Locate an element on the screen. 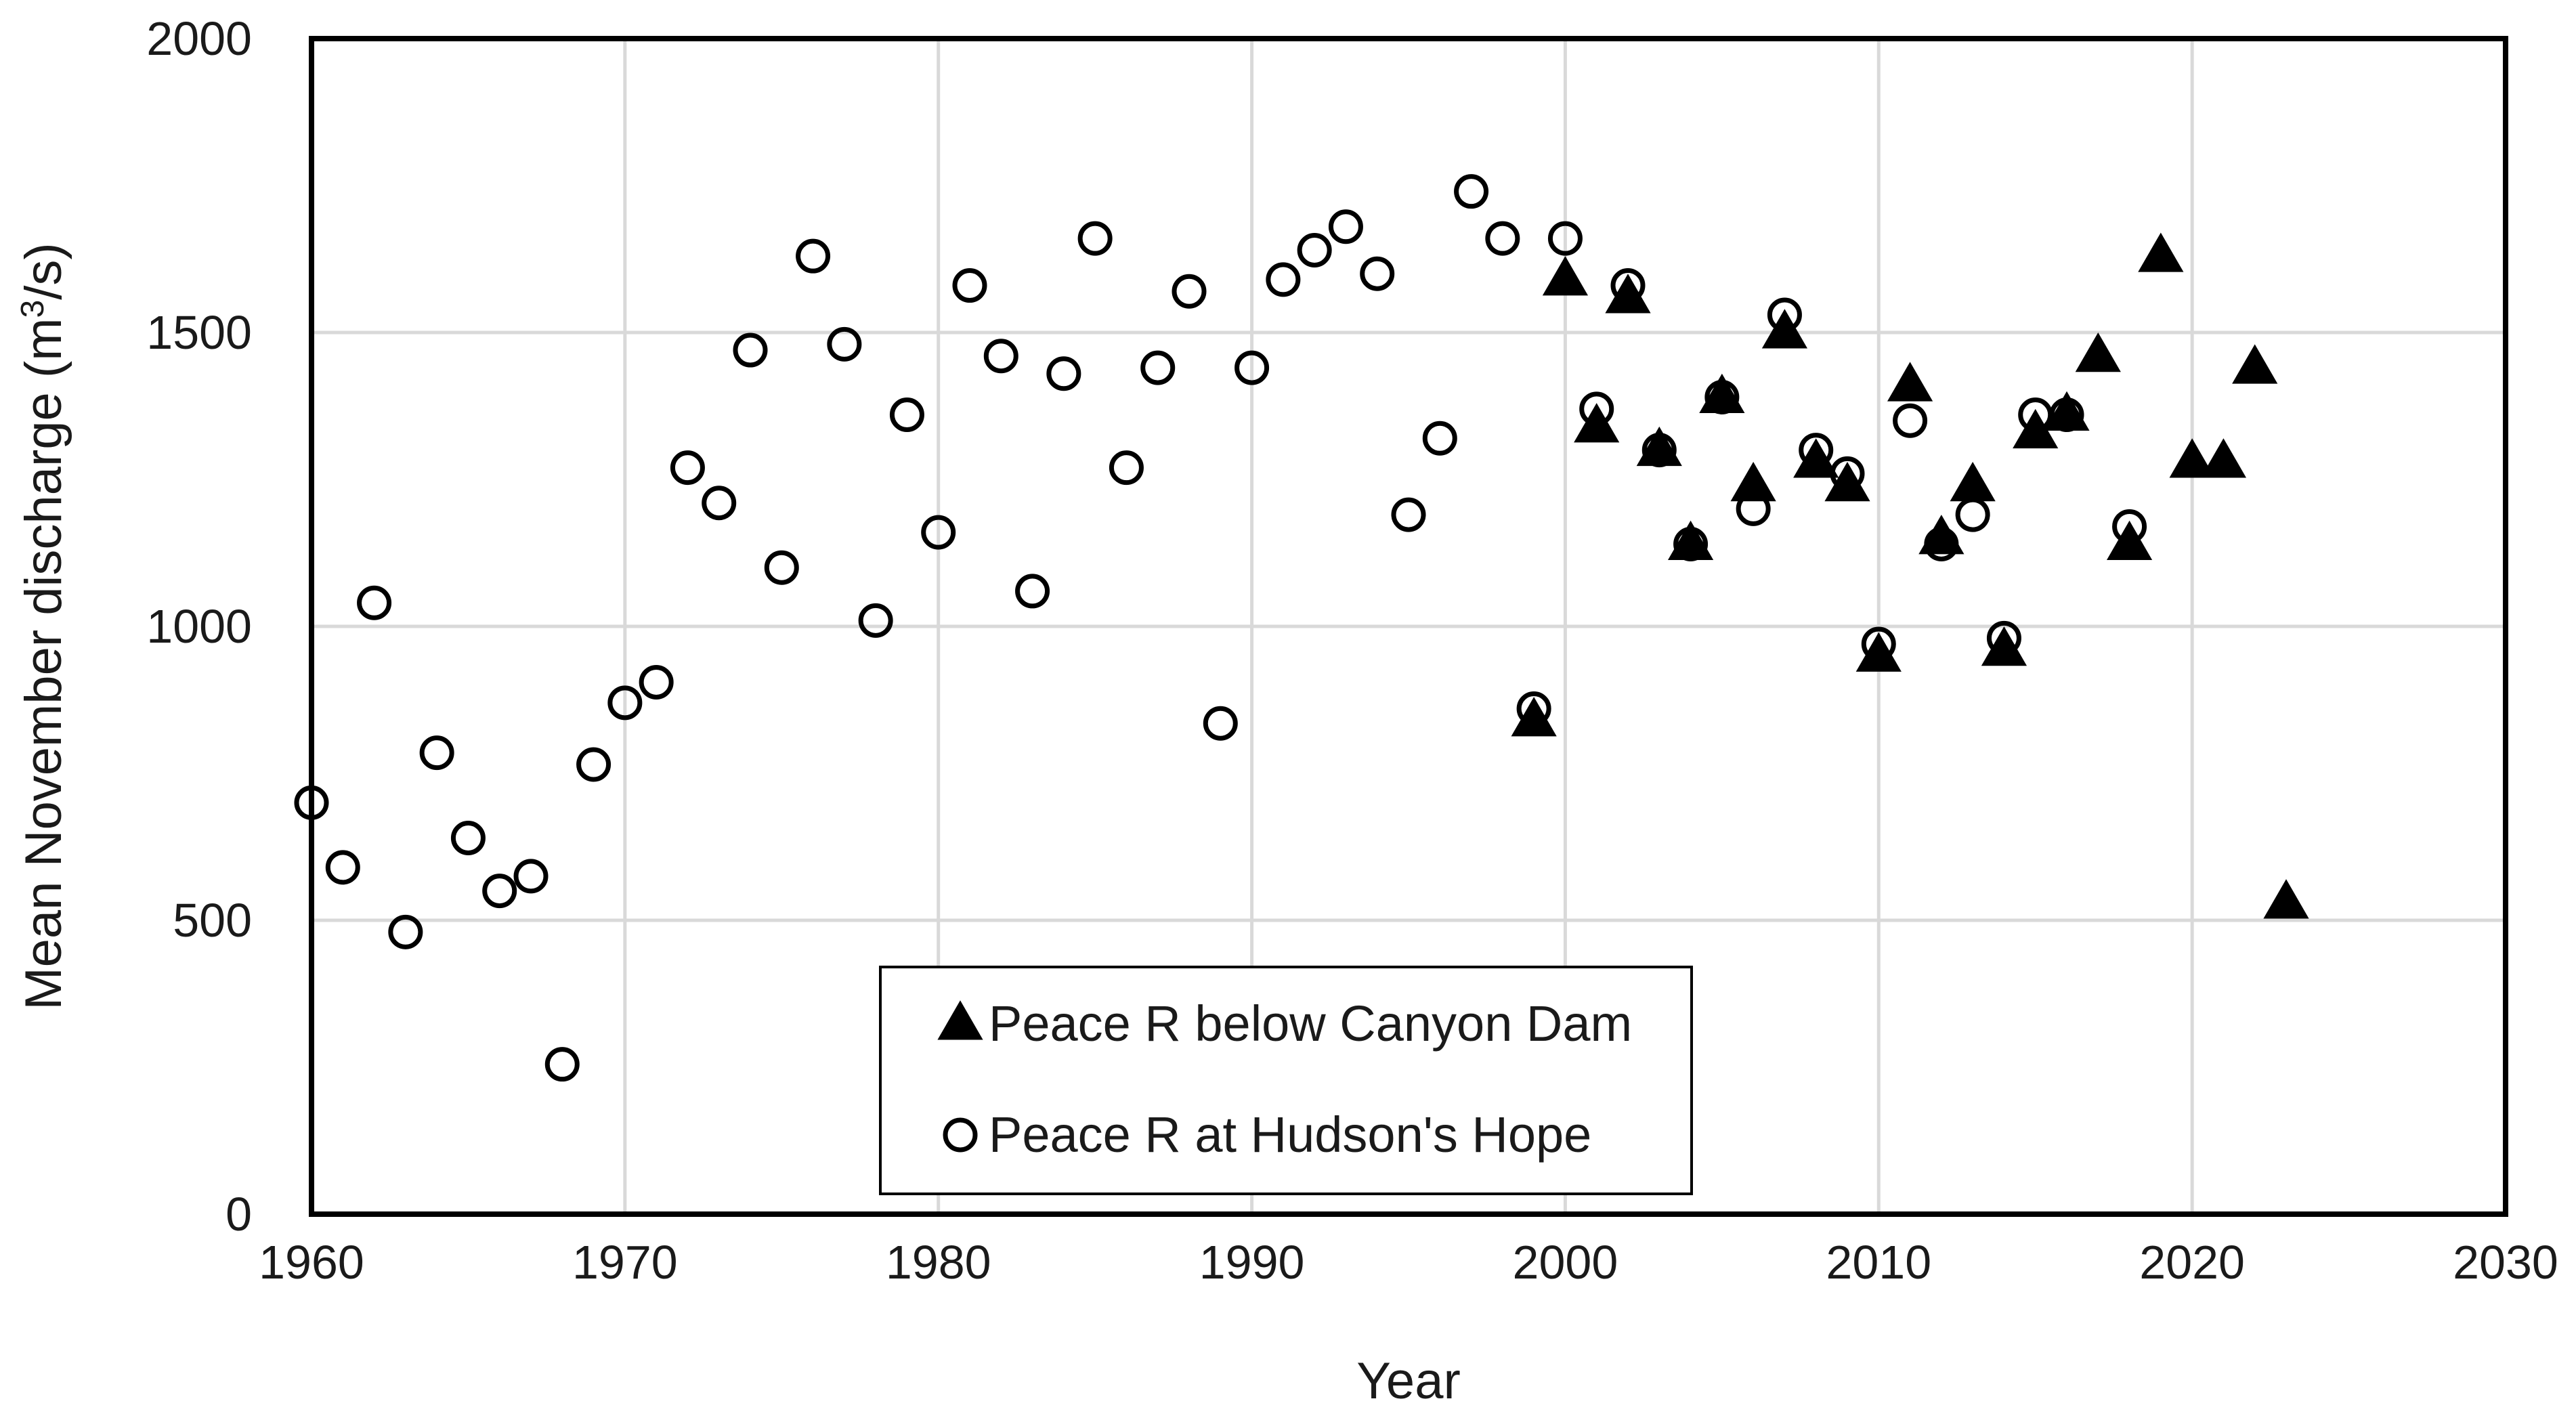 This screenshot has width=2576, height=1418. y-tick-labels: 0 500 1000 1500 2000 is located at coordinates (199, 626).